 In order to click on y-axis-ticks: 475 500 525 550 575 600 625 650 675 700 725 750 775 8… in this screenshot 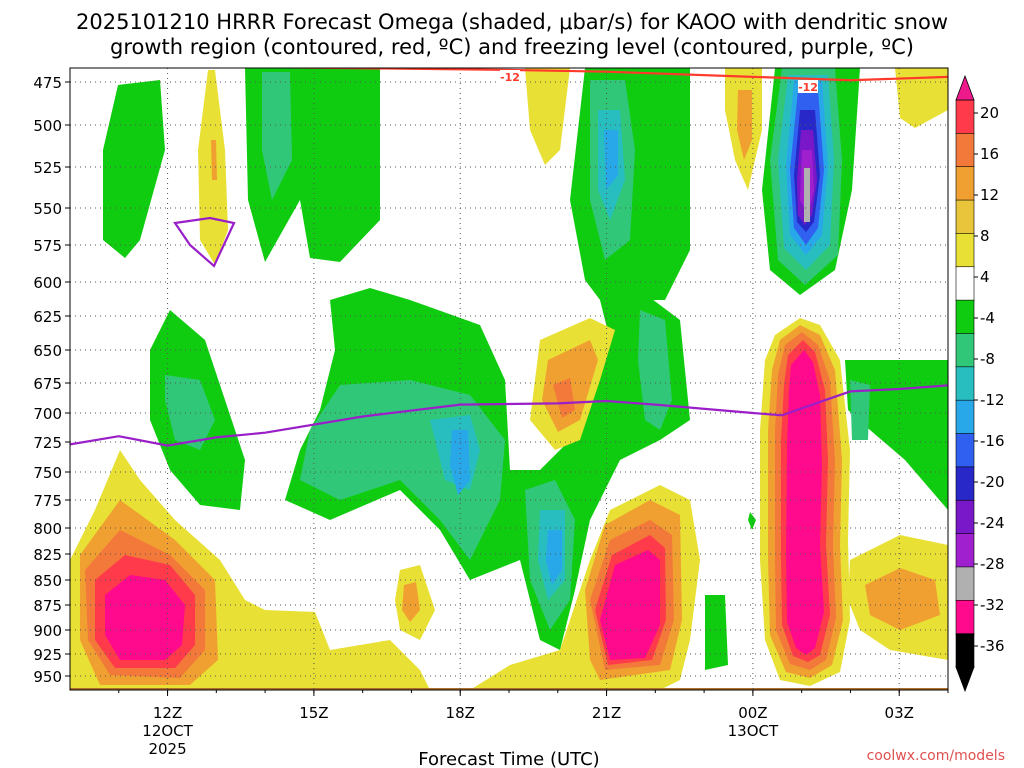, I will do `click(51, 380)`.